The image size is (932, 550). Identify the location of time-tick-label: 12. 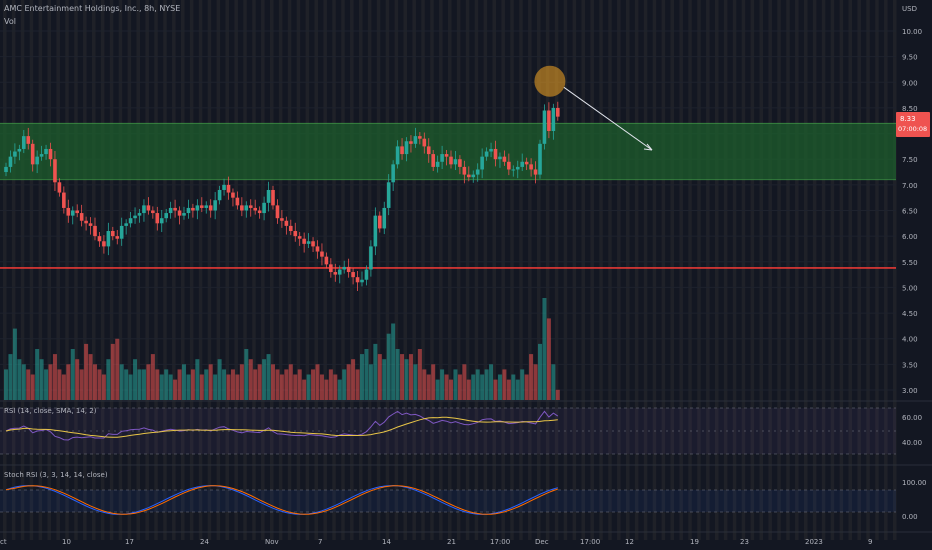
(629, 542).